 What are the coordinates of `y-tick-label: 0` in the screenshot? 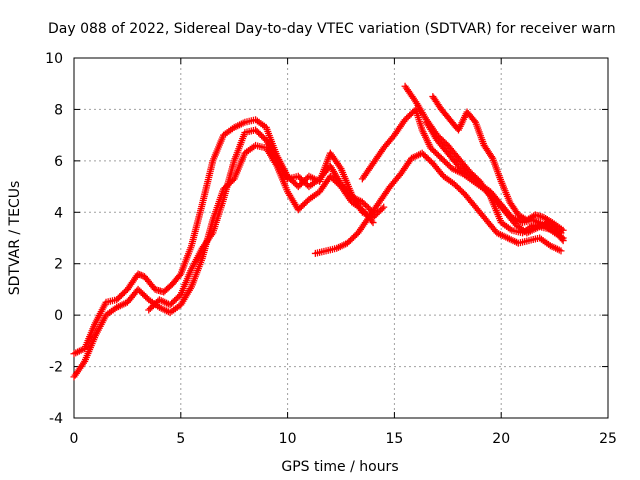 It's located at (58, 316).